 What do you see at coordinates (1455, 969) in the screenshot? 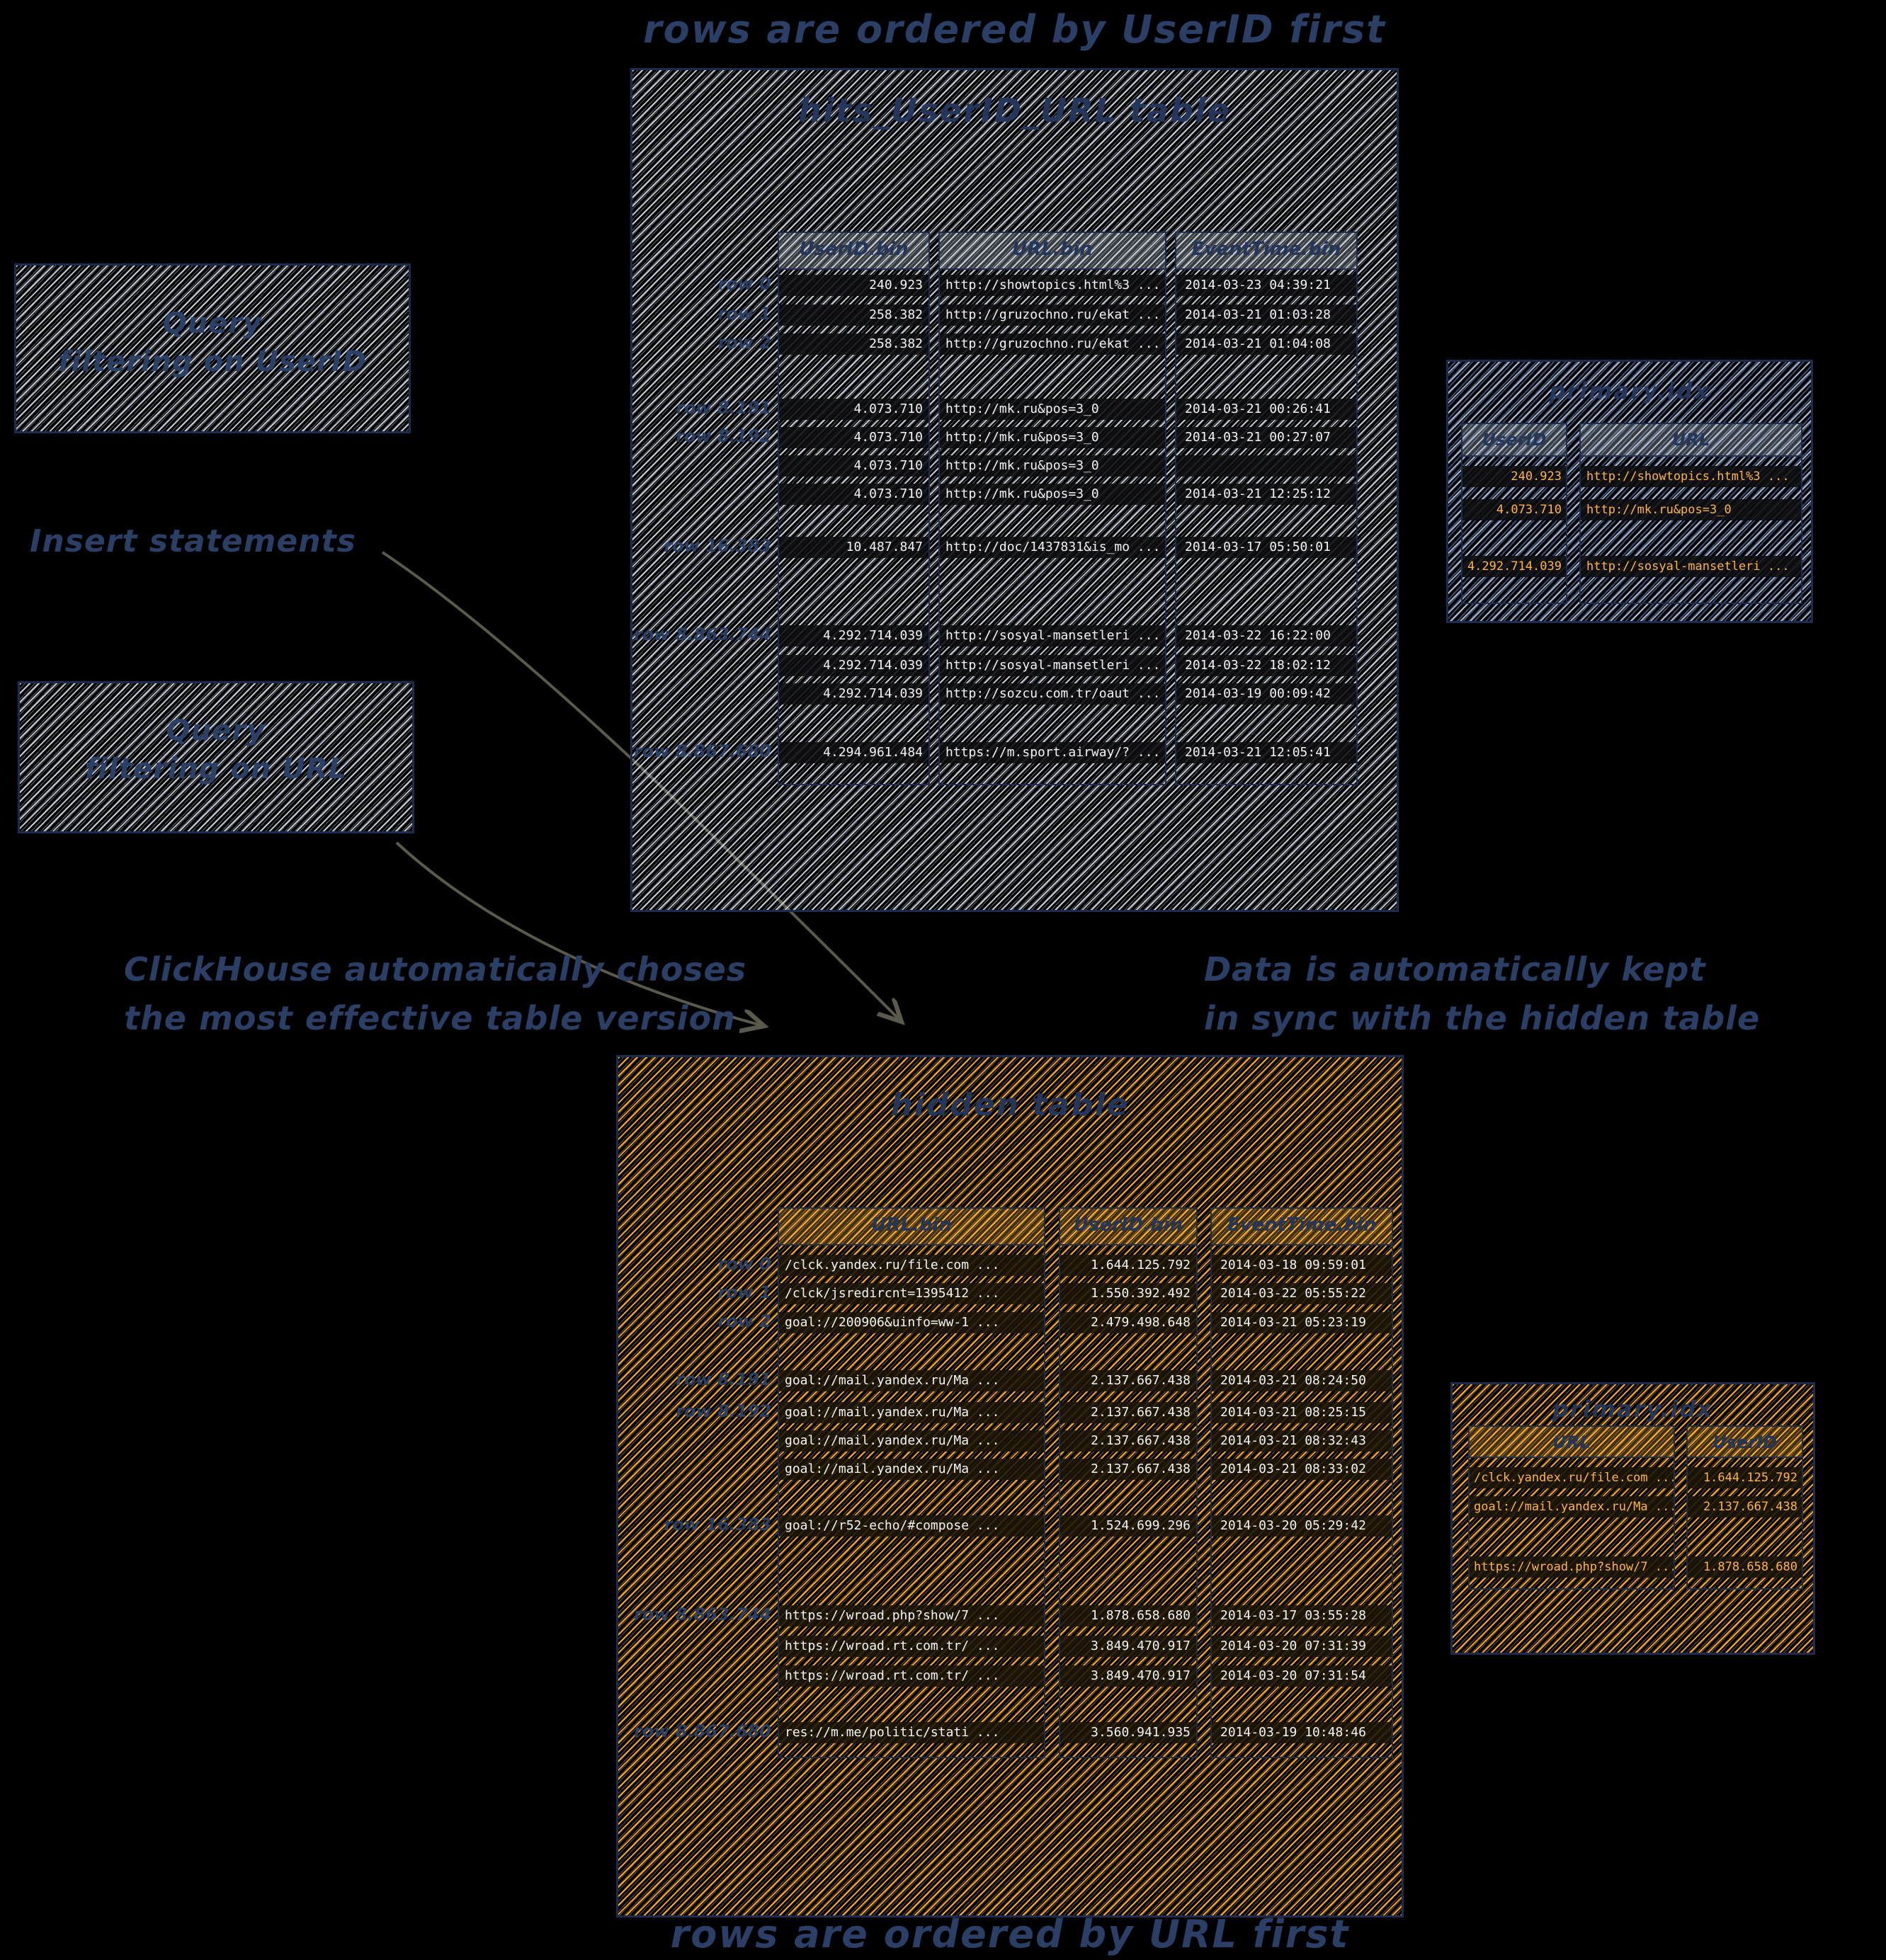
I see `auto-sync-line1: Data is automatically kept` at bounding box center [1455, 969].